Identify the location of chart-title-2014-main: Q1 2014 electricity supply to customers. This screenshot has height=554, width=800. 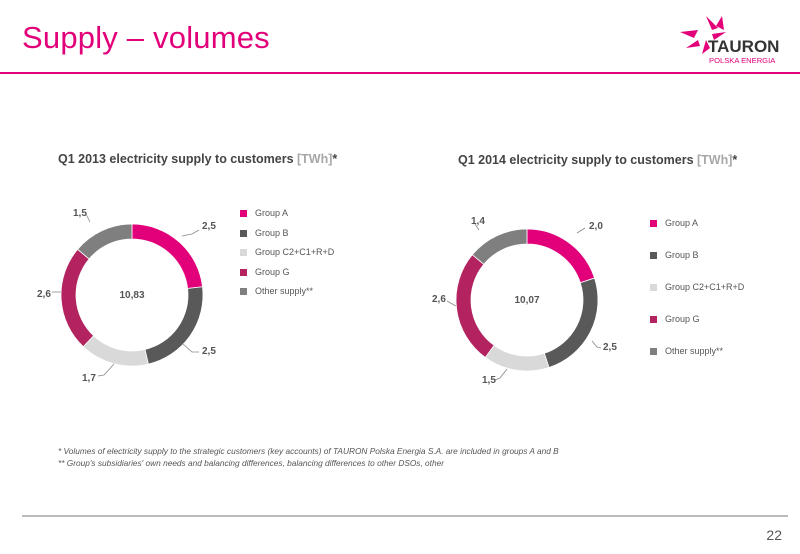
(577, 160).